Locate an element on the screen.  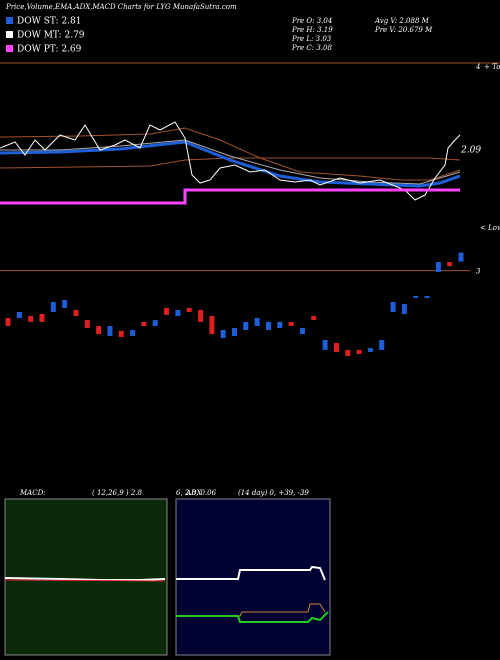
macd-line is located at coordinates (85, 579).